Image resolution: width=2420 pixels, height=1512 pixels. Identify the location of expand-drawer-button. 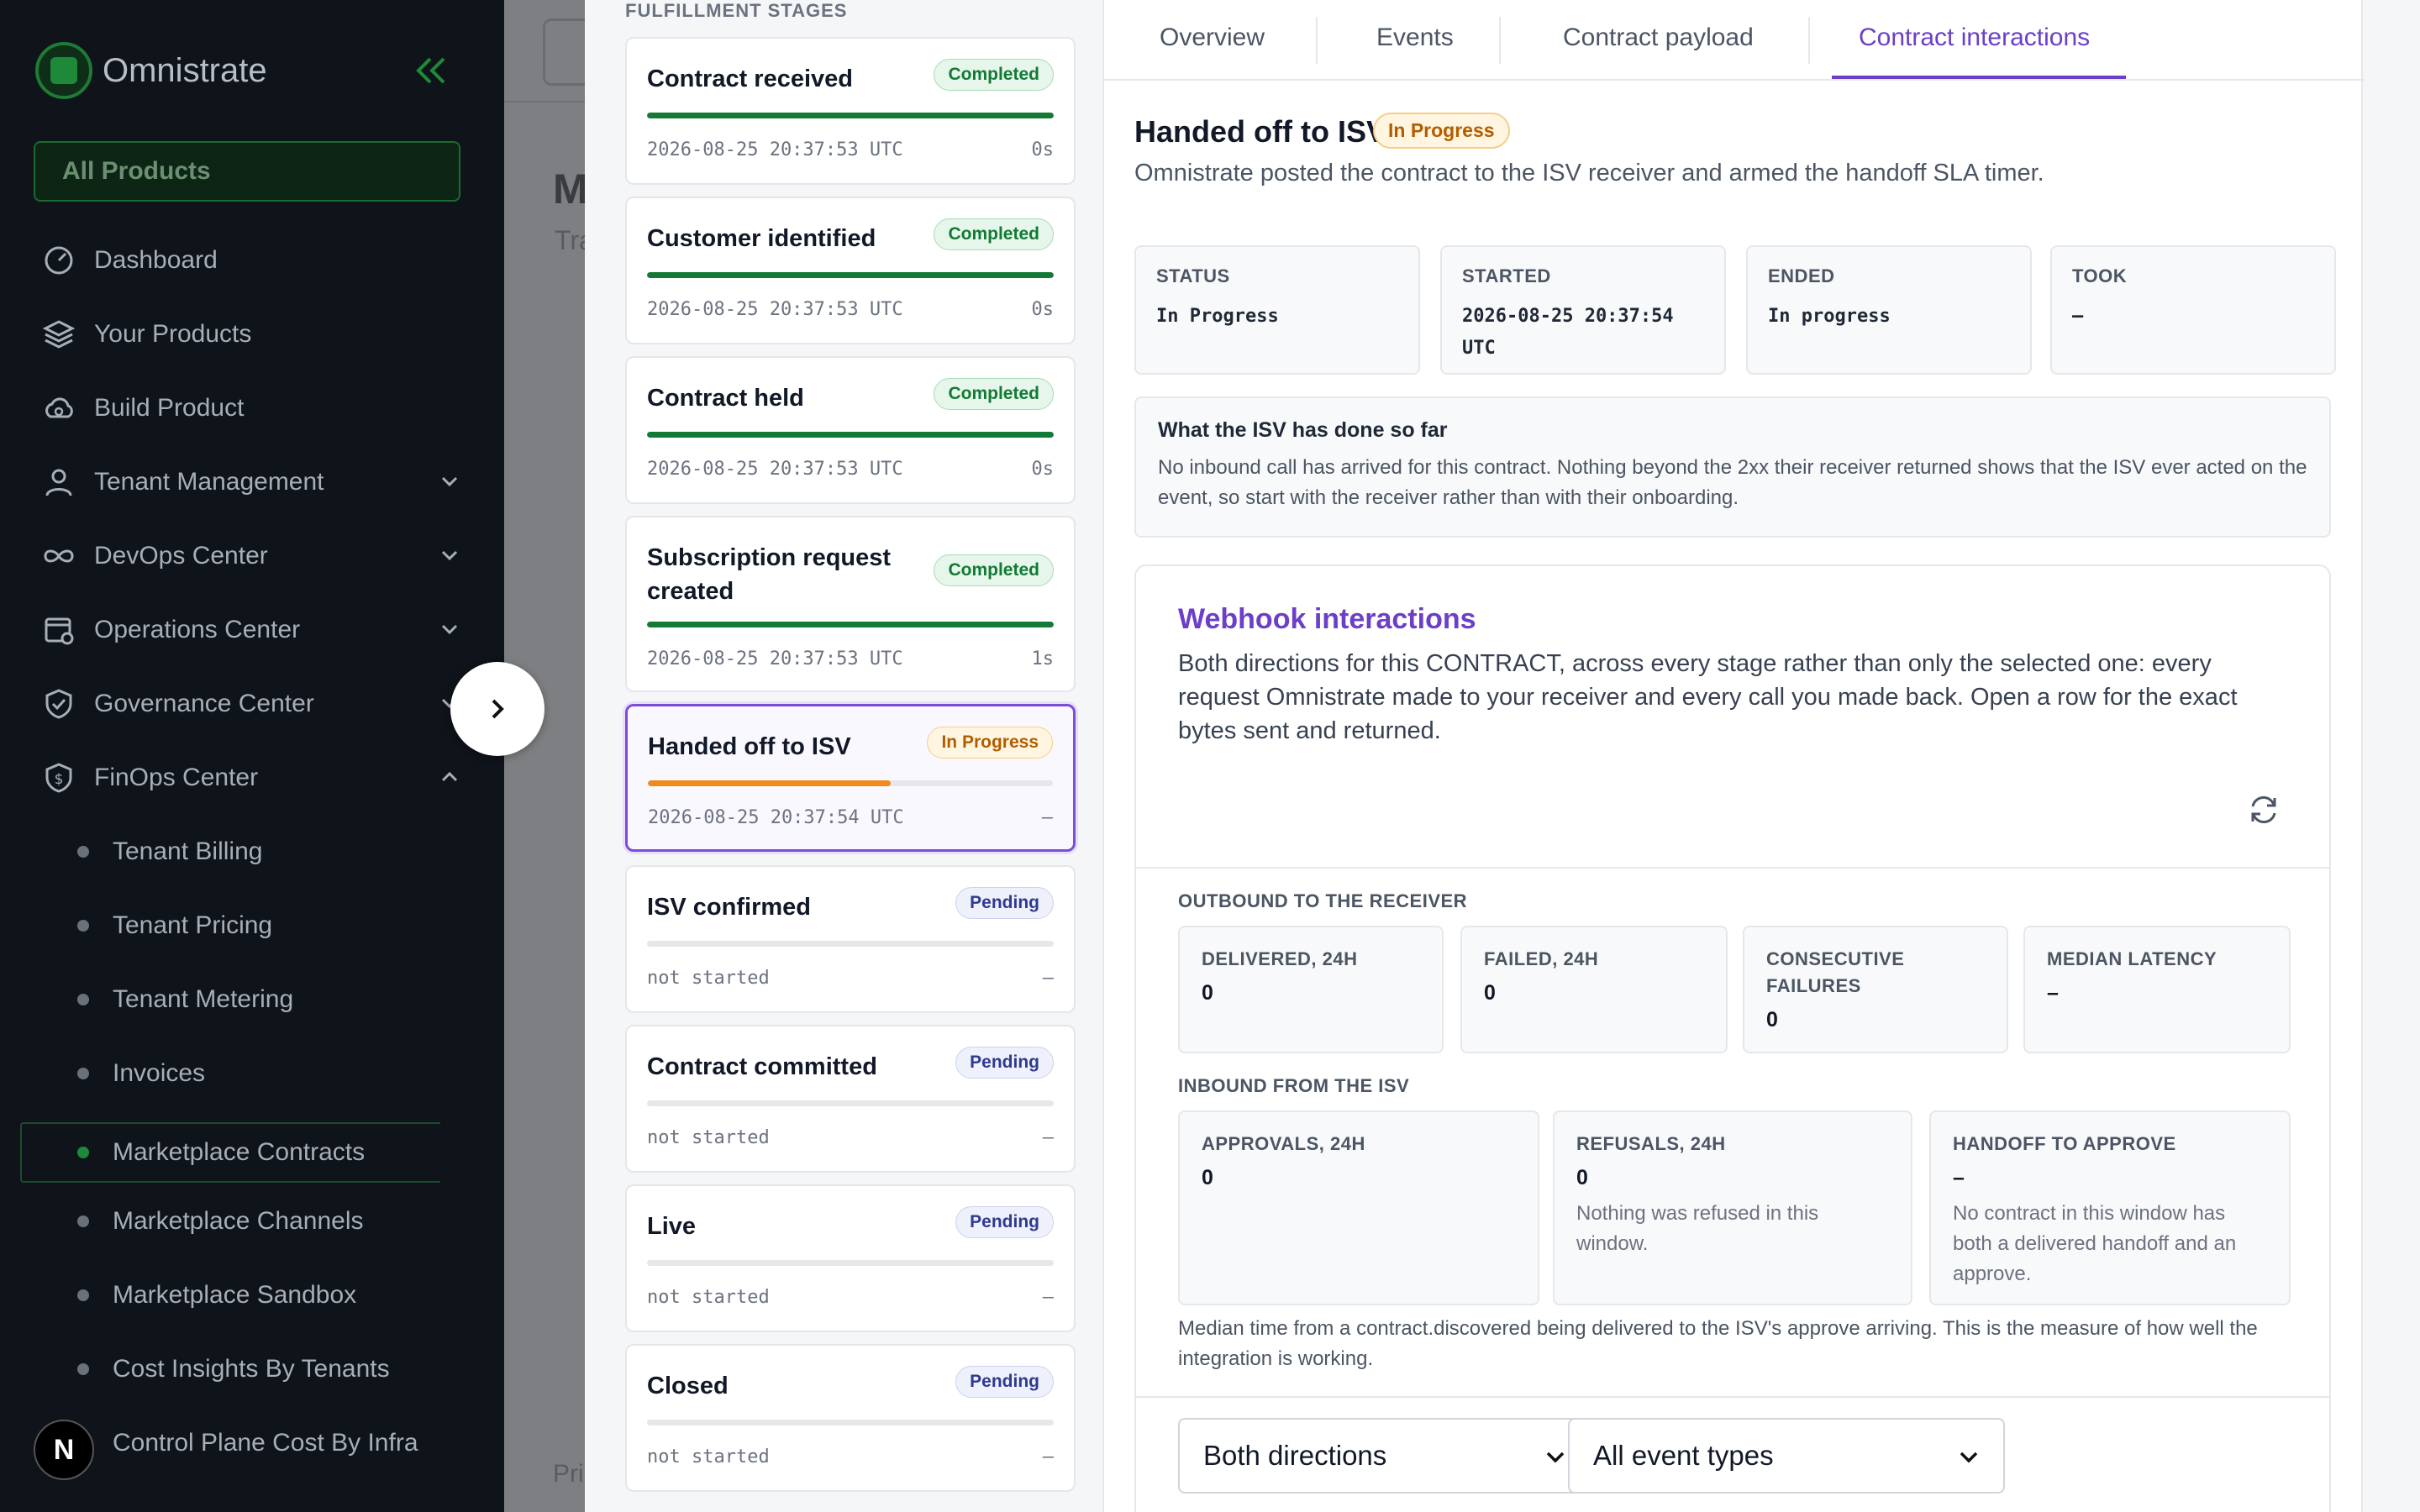
(497, 709).